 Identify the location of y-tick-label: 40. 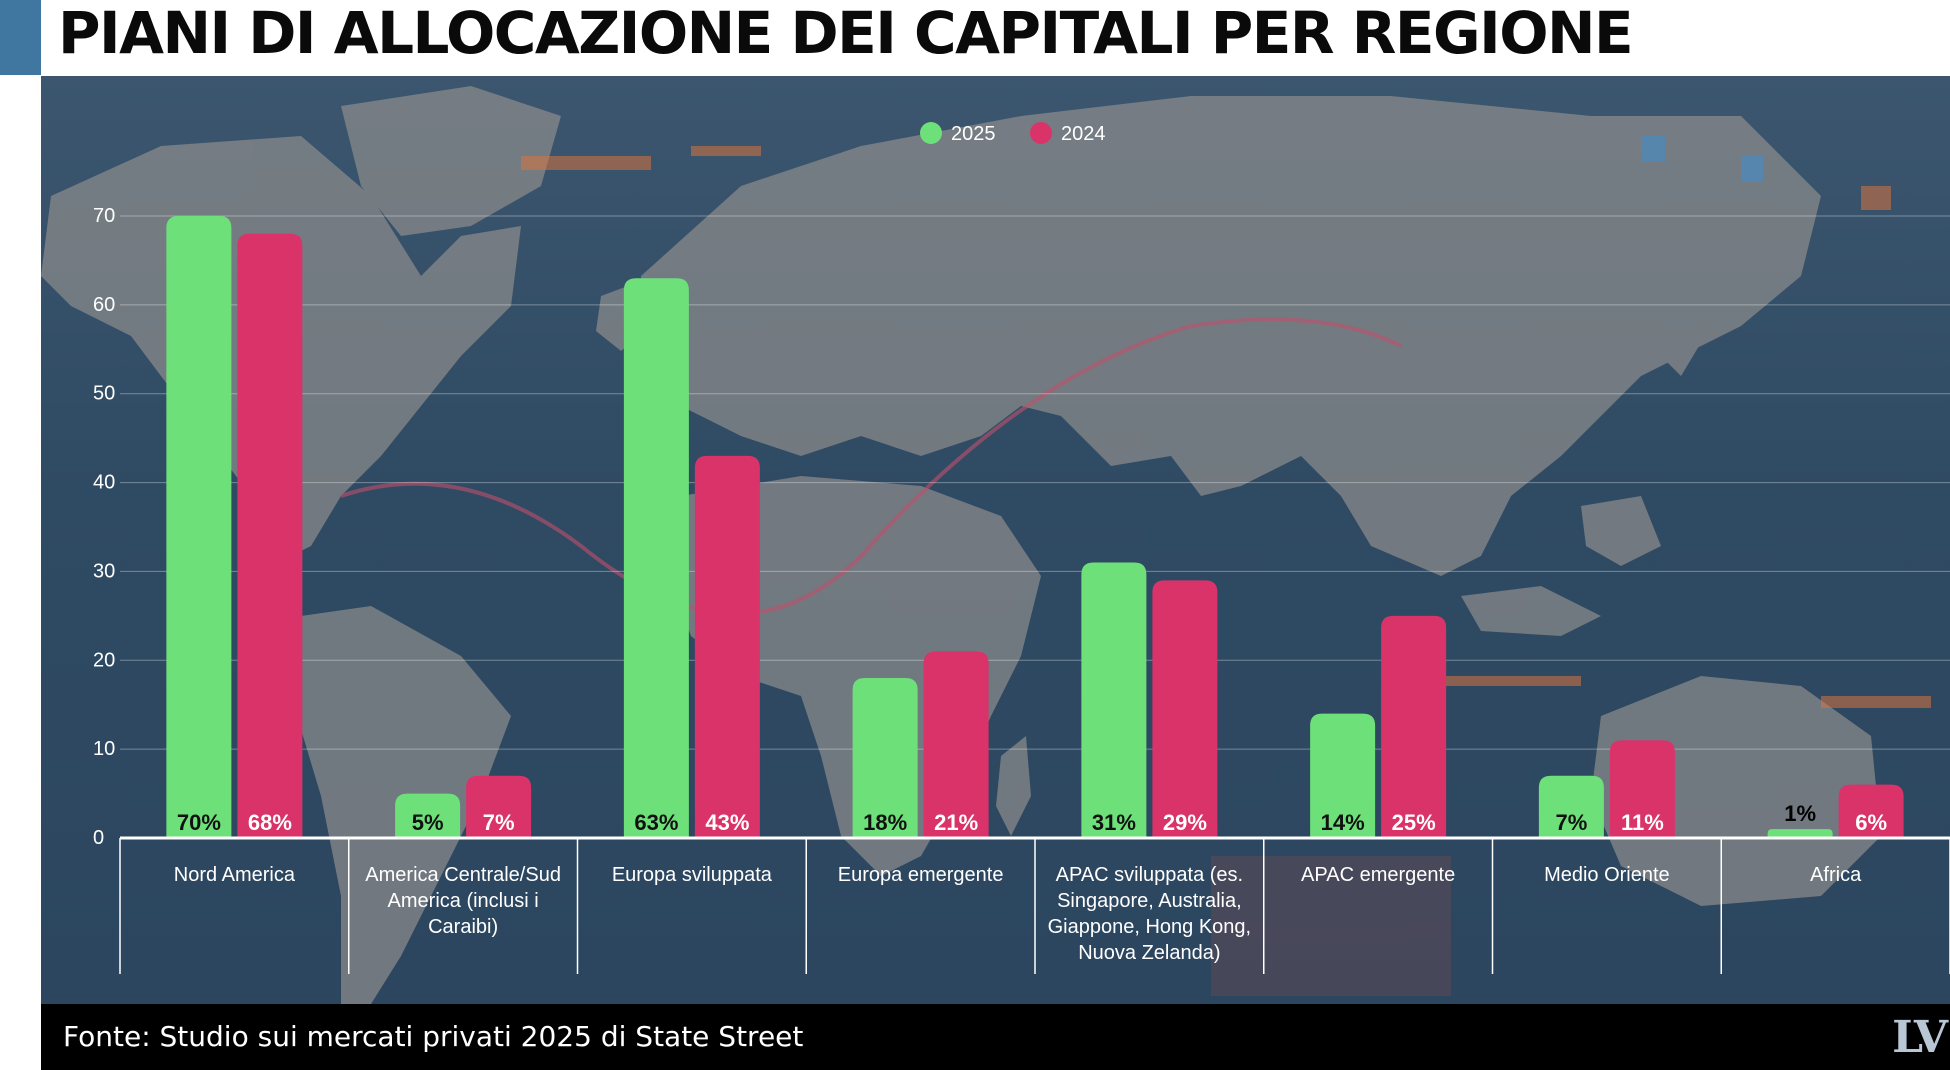
(104, 483).